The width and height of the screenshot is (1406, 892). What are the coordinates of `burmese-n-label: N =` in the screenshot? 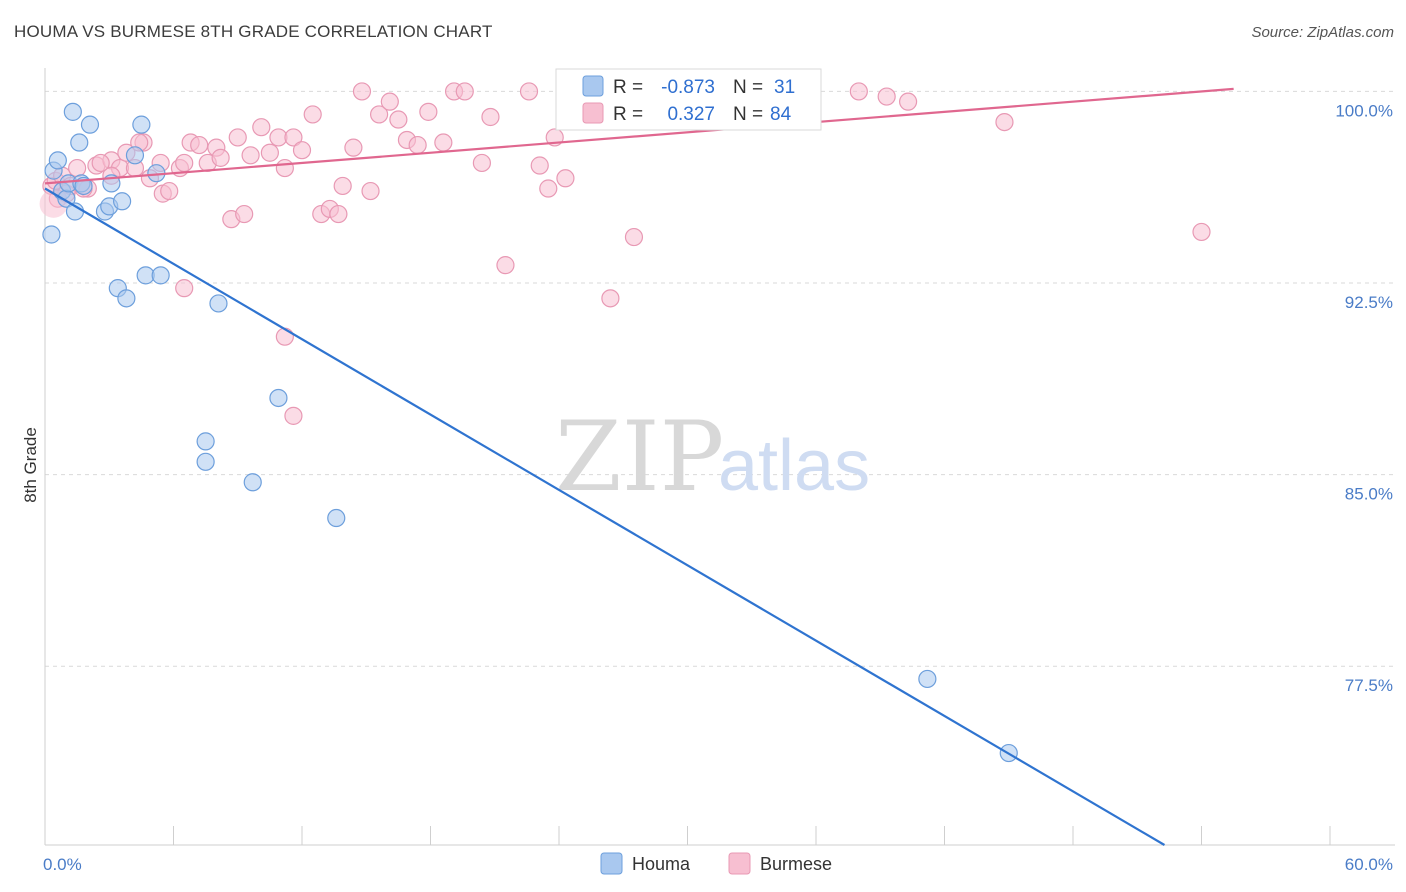 It's located at (748, 114).